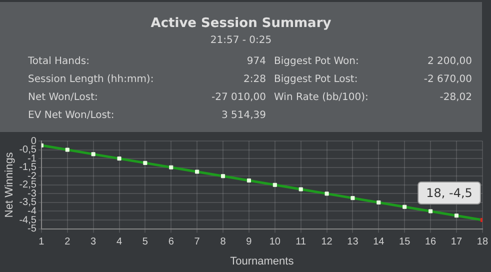  What do you see at coordinates (379, 242) in the screenshot?
I see `x-tick-label: 14` at bounding box center [379, 242].